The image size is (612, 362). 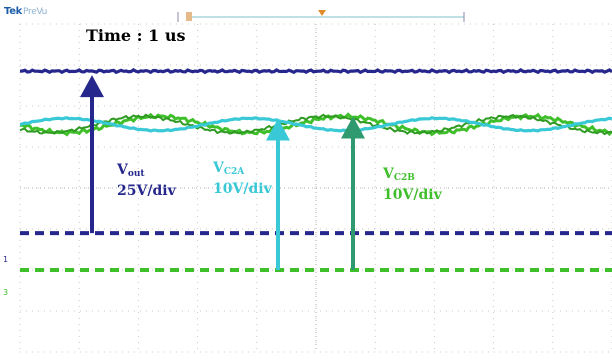 I want to click on ch1-marker: 1, so click(x=5, y=259).